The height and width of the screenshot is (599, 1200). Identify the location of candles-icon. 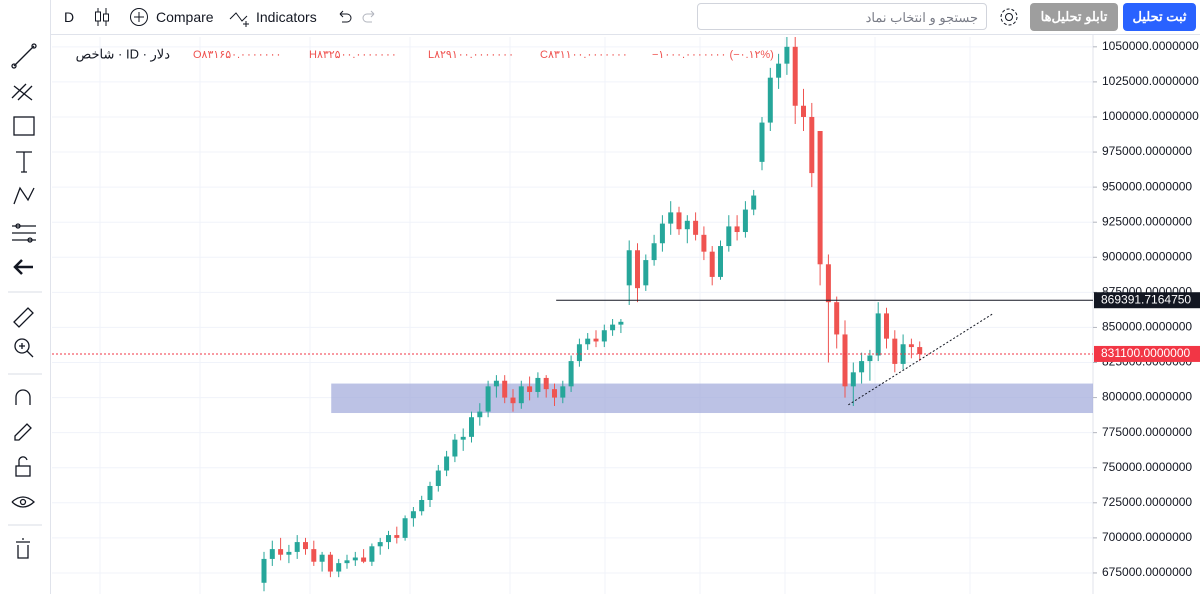
(102, 17).